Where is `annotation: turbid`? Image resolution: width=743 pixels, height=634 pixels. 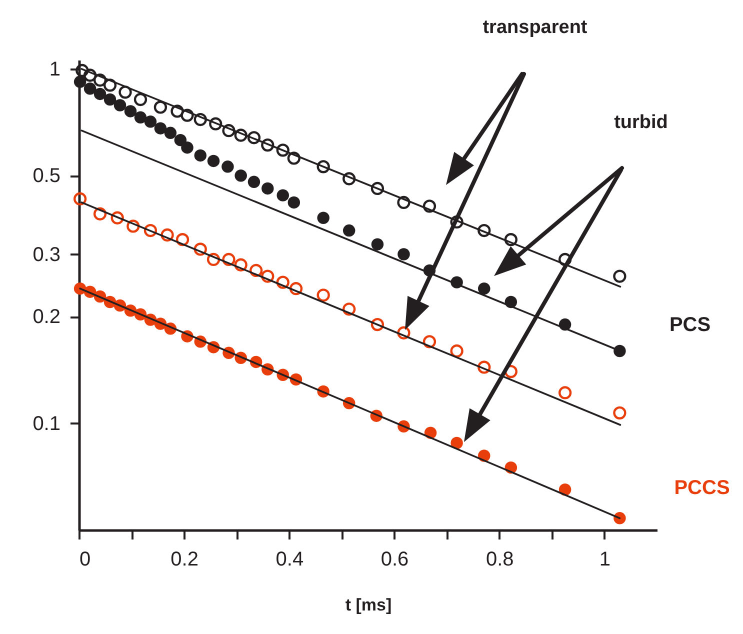
annotation: turbid is located at coordinates (641, 122).